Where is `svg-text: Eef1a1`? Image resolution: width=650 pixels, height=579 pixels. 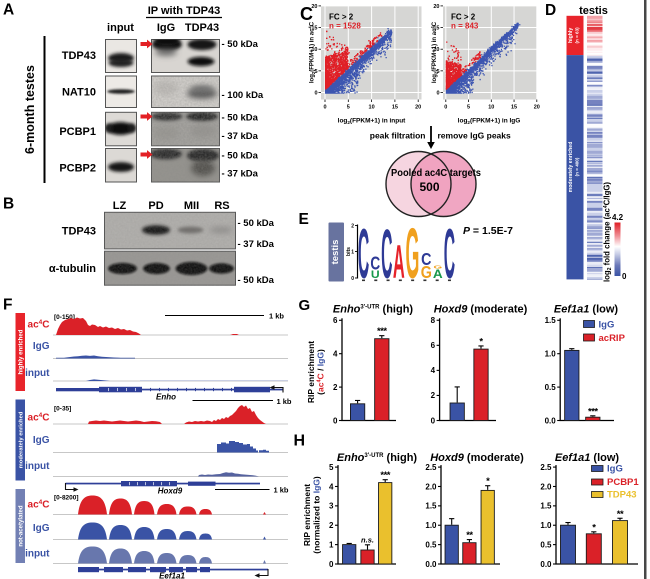 svg-text: Eef1a1 is located at coordinates (172, 575).